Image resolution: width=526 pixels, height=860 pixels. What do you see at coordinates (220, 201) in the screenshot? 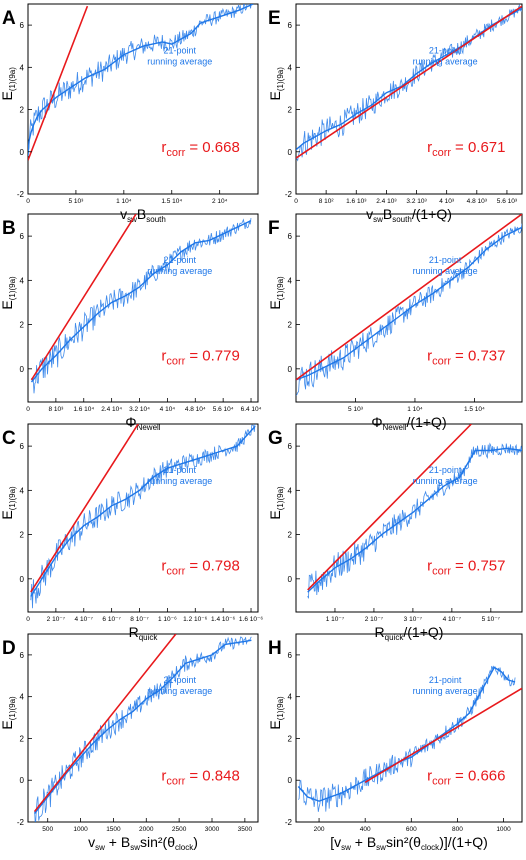
I see `x-tick-label: 2 10⁴` at bounding box center [220, 201].